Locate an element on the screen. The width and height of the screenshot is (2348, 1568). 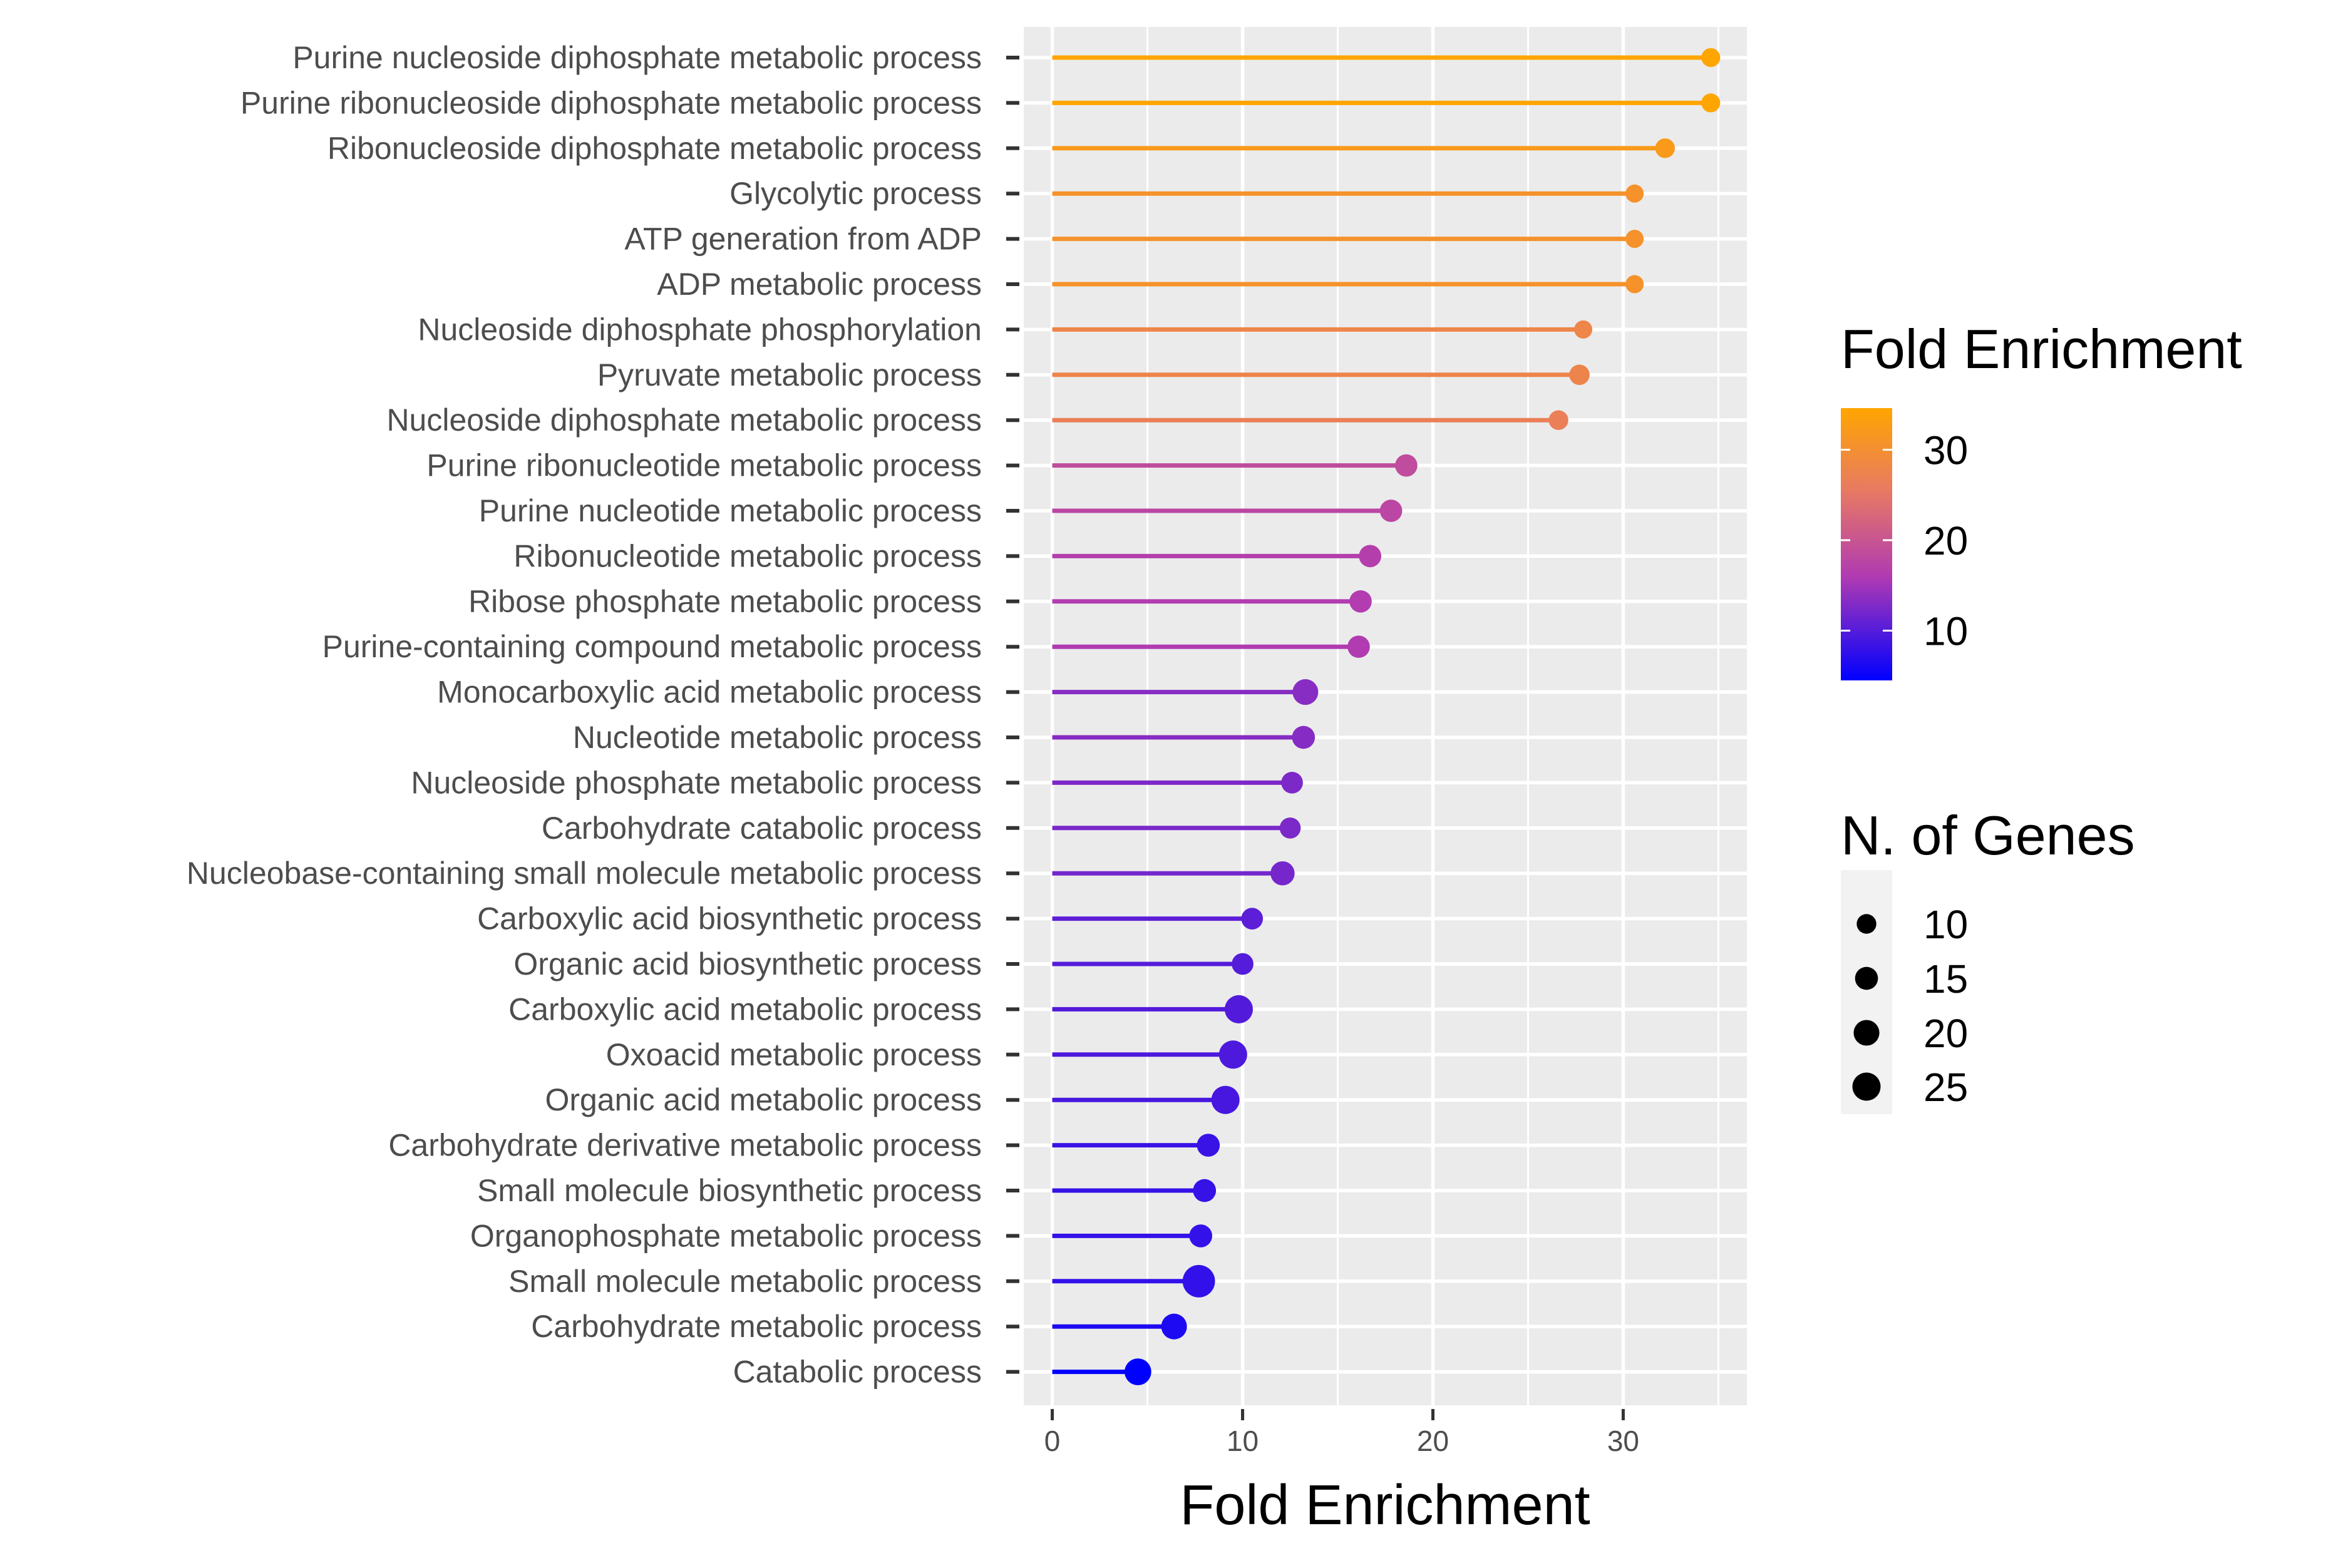
size-legend-label: 25 is located at coordinates (1945, 1087).